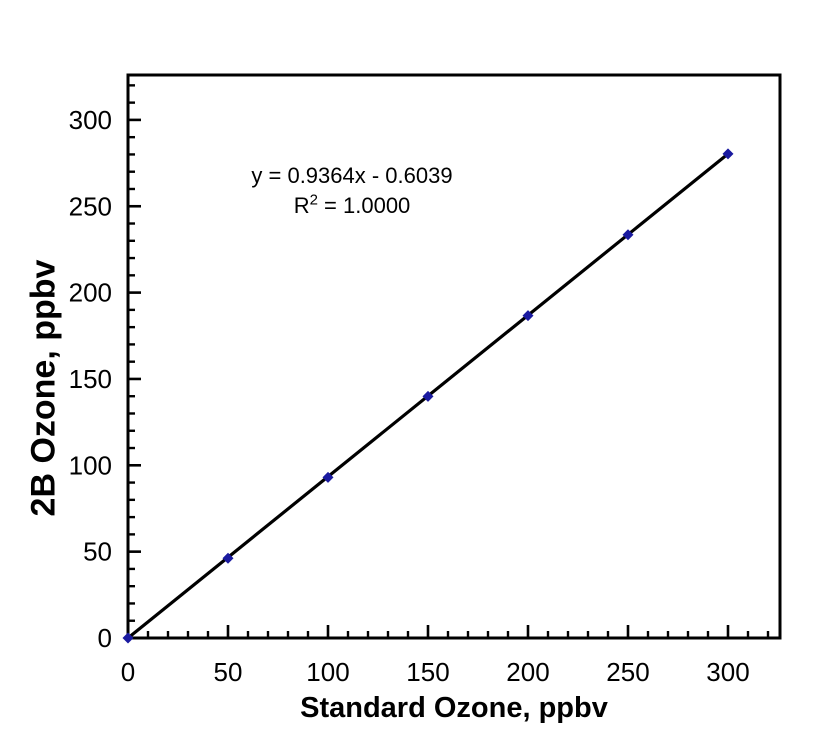 This screenshot has width=830, height=738. Describe the element at coordinates (427, 672) in the screenshot. I see `x-tick-label: 150` at that location.